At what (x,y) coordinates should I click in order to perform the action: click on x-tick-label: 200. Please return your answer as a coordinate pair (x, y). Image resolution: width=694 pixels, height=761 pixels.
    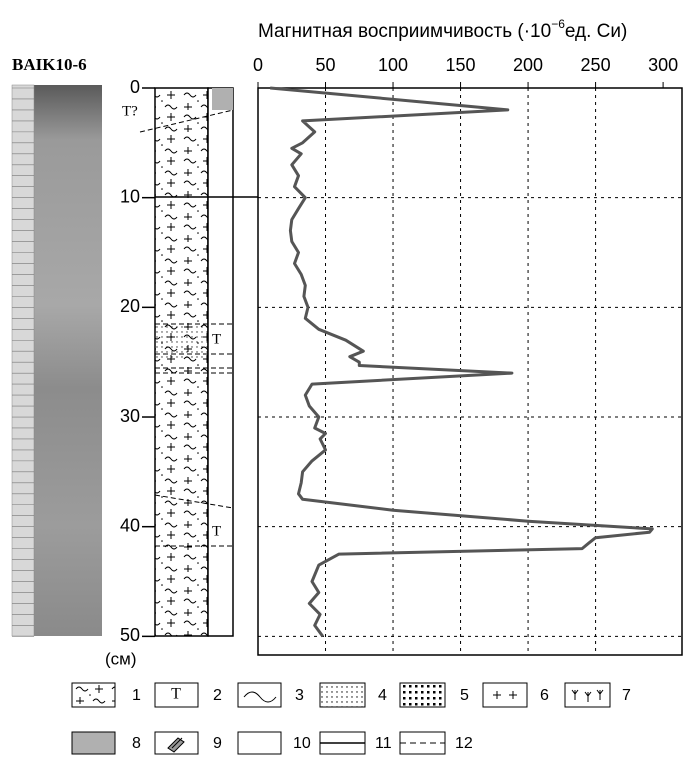
    Looking at the image, I should click on (528, 65).